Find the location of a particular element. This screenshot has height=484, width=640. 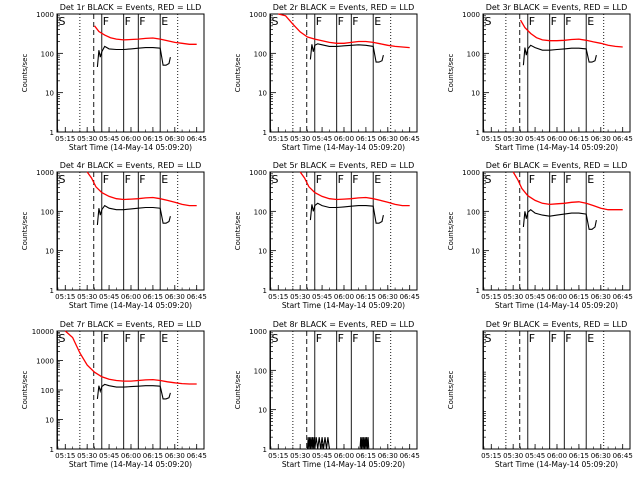

plot-title: Det 7r BLACK = Events, RED = LLD is located at coordinates (131, 324).